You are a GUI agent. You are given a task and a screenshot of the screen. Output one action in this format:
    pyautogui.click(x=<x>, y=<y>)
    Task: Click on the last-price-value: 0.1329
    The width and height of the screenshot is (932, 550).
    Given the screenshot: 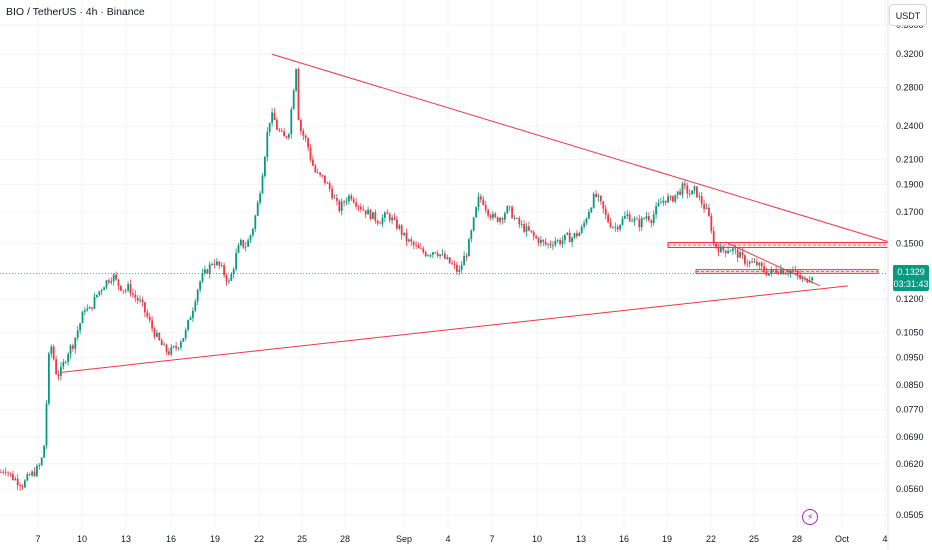 What is the action you would take?
    pyautogui.click(x=911, y=272)
    